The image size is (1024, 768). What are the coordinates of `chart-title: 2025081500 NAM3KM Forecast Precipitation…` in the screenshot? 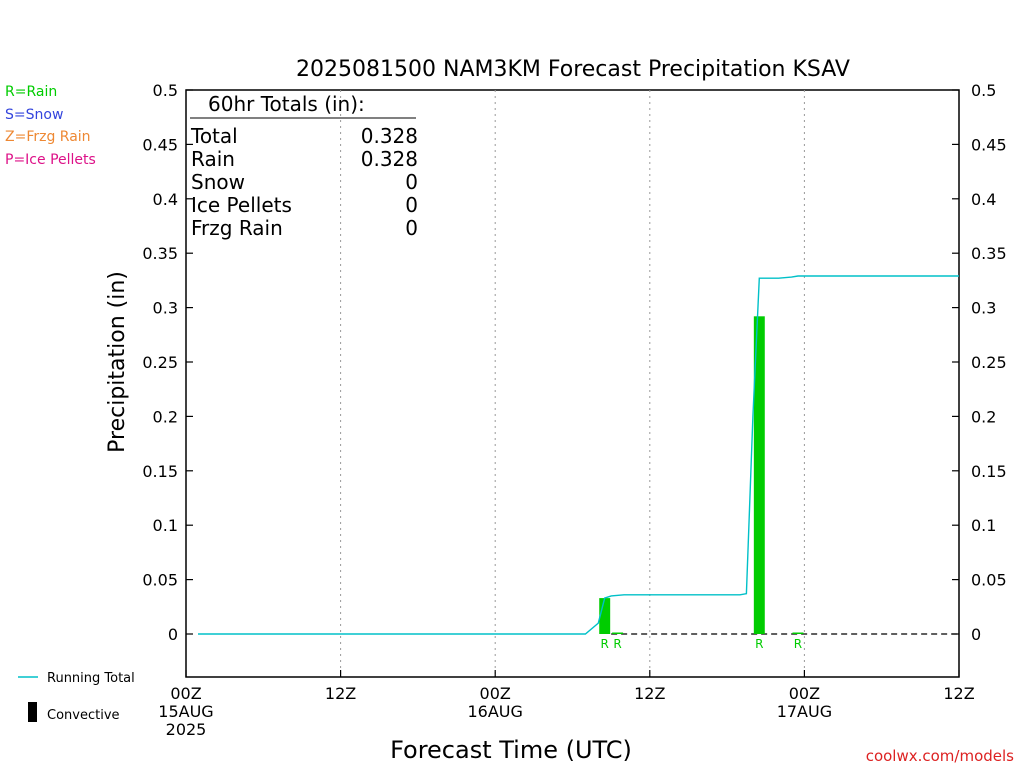 It's located at (573, 69).